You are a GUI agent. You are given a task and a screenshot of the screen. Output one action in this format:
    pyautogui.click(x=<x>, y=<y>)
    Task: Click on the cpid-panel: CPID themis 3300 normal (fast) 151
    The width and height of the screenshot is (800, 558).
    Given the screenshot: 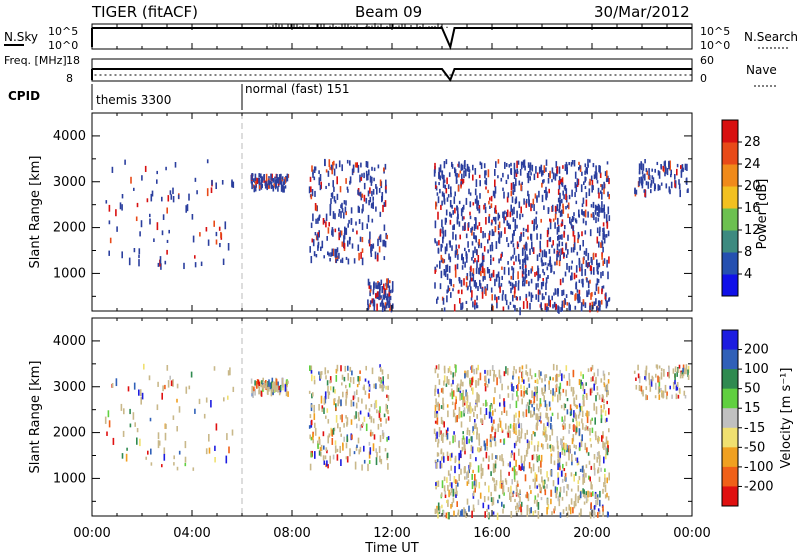 What is the action you would take?
    pyautogui.click(x=178, y=96)
    